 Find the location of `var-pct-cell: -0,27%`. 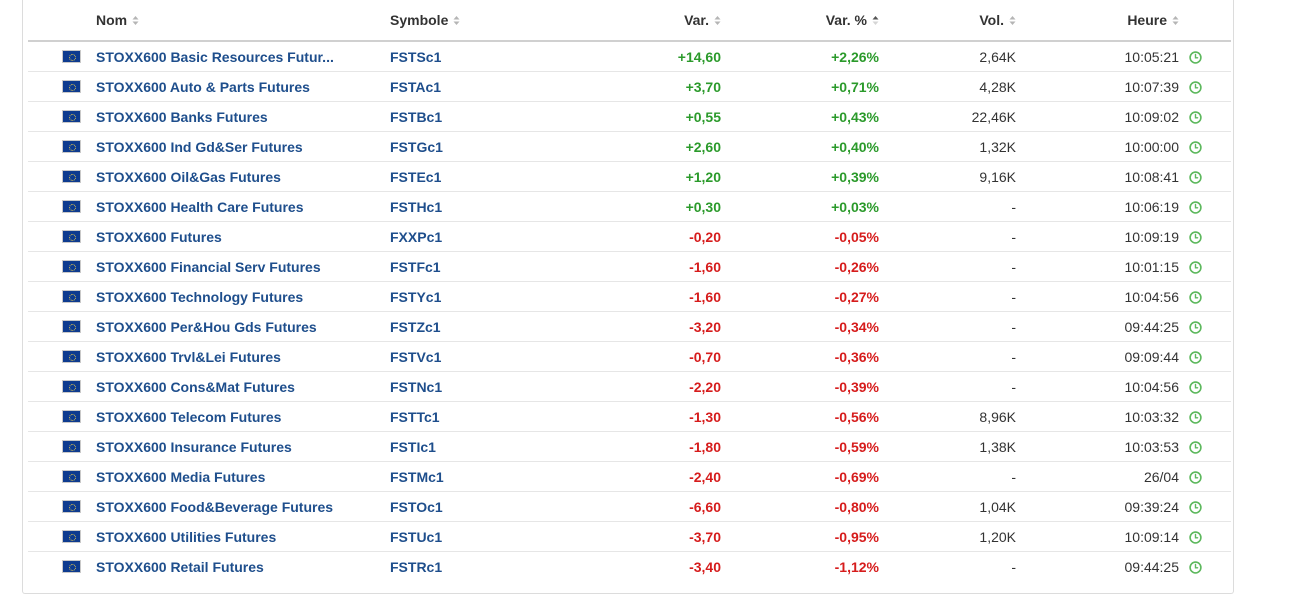

var-pct-cell: -0,27% is located at coordinates (800, 296).